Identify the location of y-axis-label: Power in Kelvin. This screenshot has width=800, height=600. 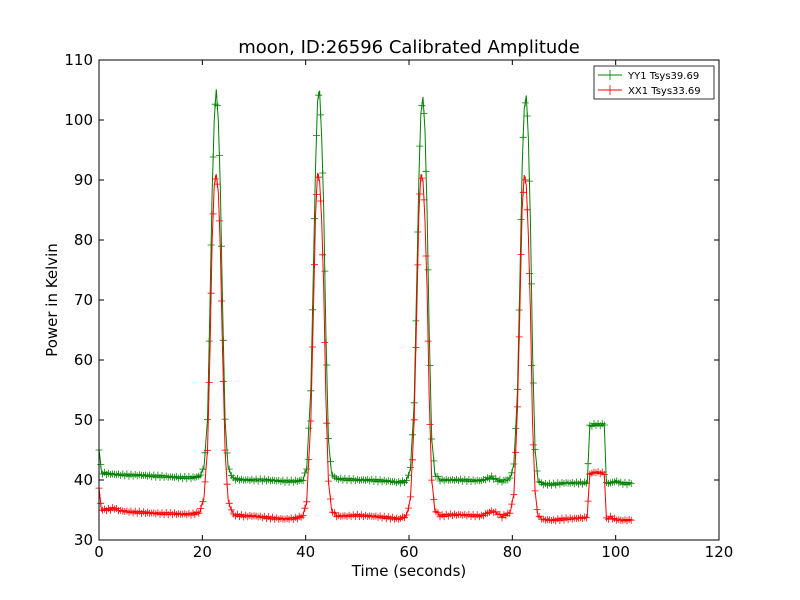
(52, 300).